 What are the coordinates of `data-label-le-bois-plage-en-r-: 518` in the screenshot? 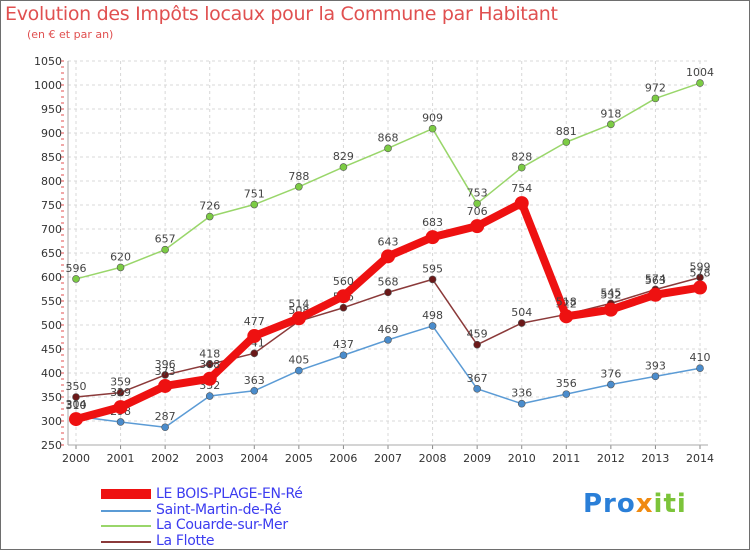 It's located at (566, 301).